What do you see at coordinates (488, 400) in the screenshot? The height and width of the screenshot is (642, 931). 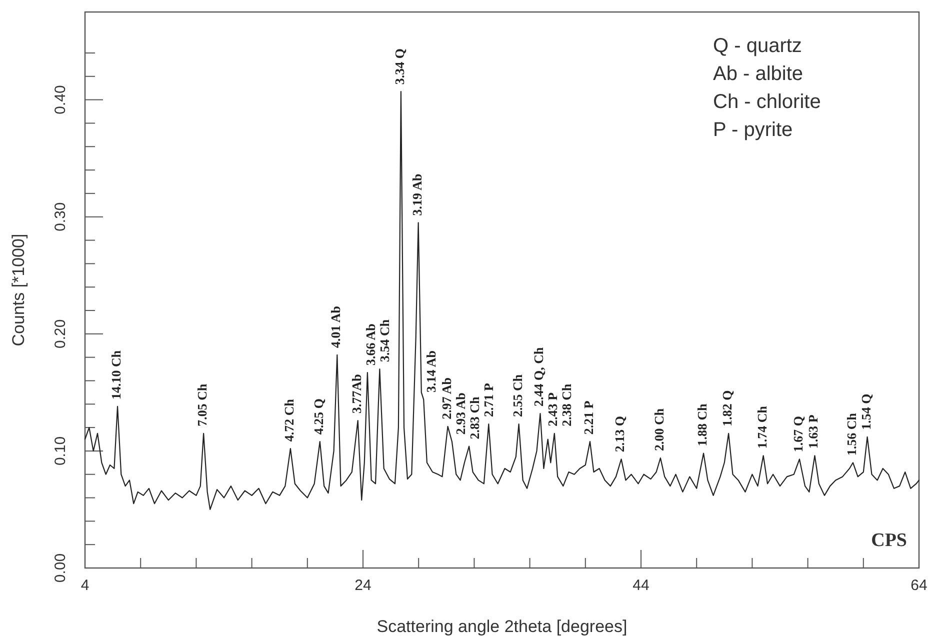 I see `annotation: 2.71 P` at bounding box center [488, 400].